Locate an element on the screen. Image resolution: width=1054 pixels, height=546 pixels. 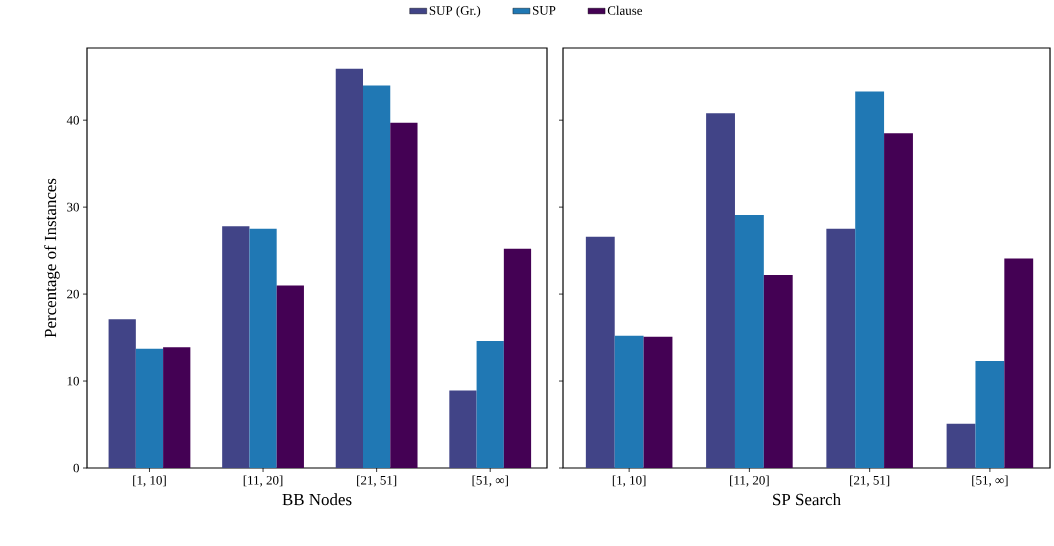
y-axis-title: Percentage of Instances is located at coordinates (52, 258).